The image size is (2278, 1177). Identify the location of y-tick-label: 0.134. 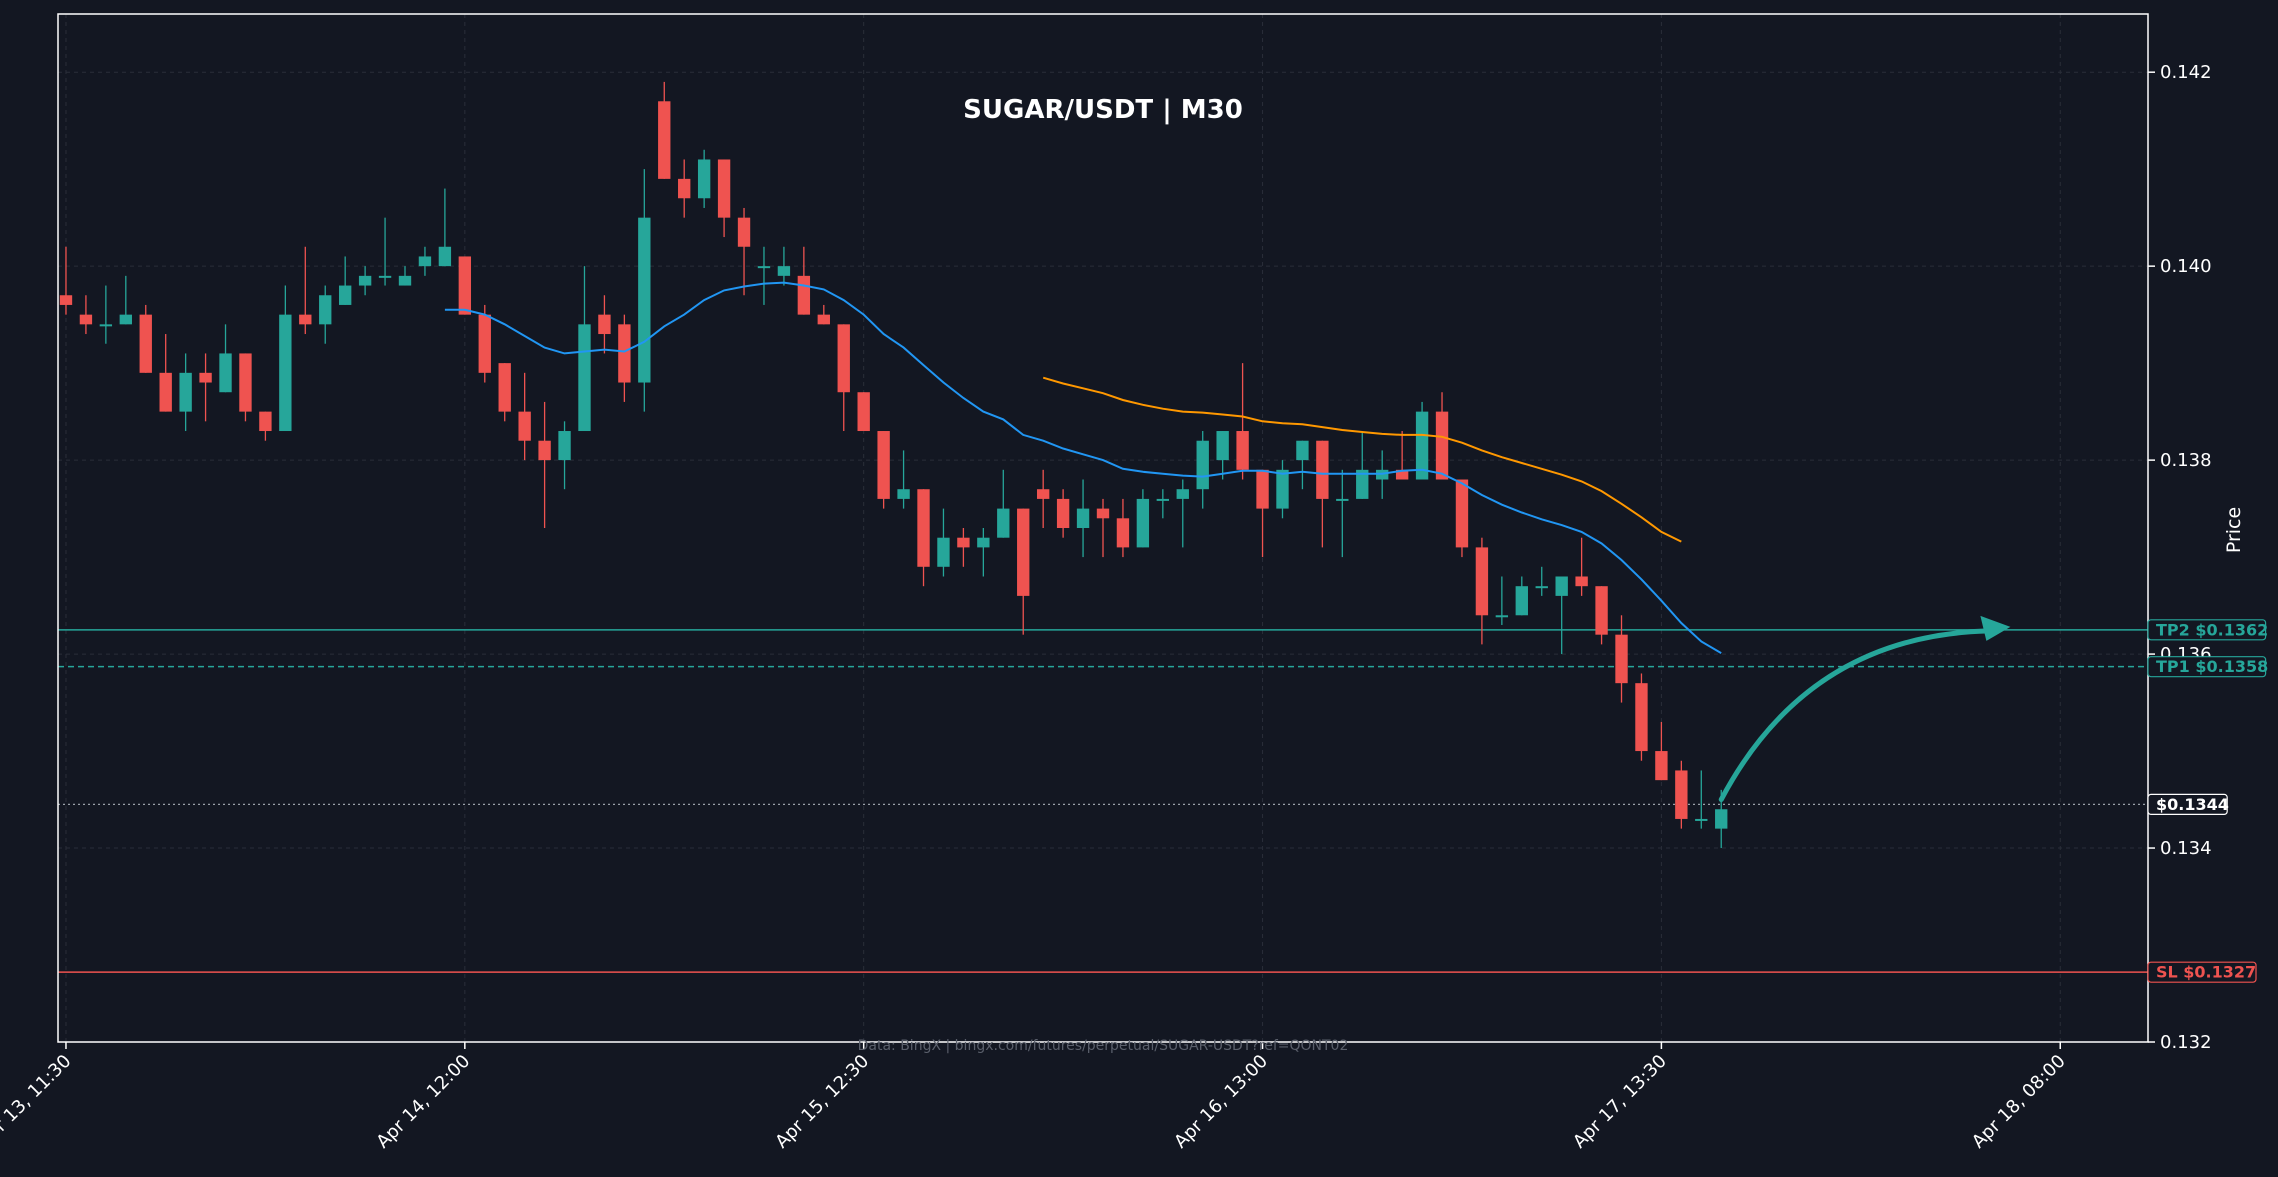
(2186, 848).